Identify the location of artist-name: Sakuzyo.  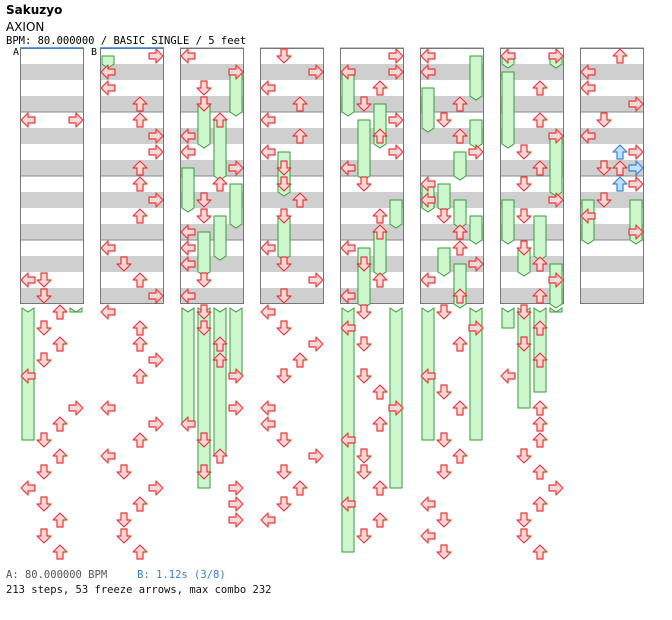
(34, 10).